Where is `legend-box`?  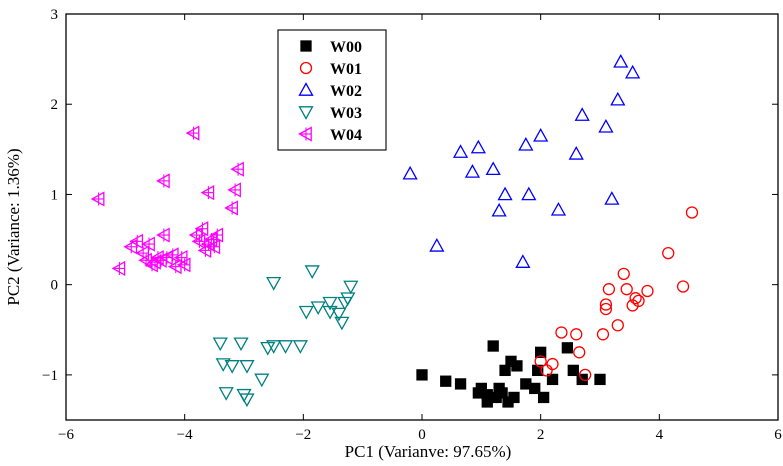 legend-box is located at coordinates (332, 90).